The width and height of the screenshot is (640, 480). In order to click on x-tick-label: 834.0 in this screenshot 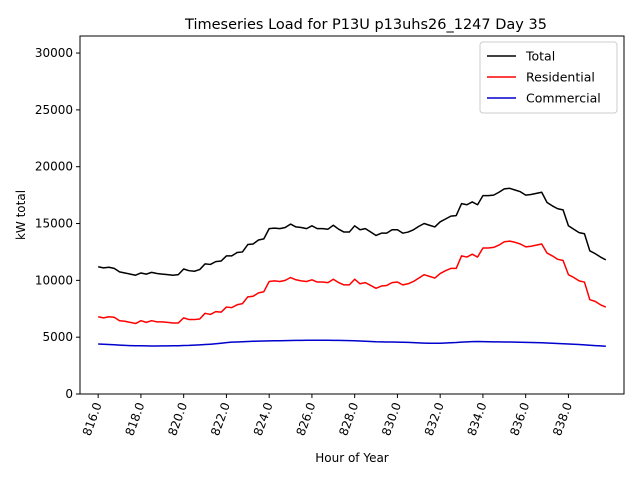, I will do `click(477, 419)`.